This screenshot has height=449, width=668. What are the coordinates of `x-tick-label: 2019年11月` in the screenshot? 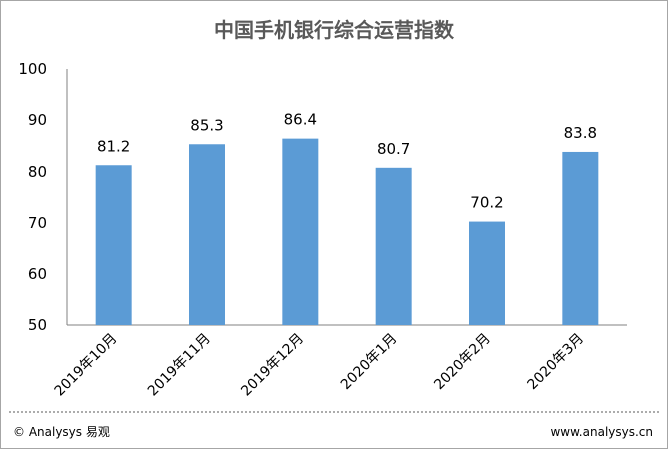 It's located at (179, 365).